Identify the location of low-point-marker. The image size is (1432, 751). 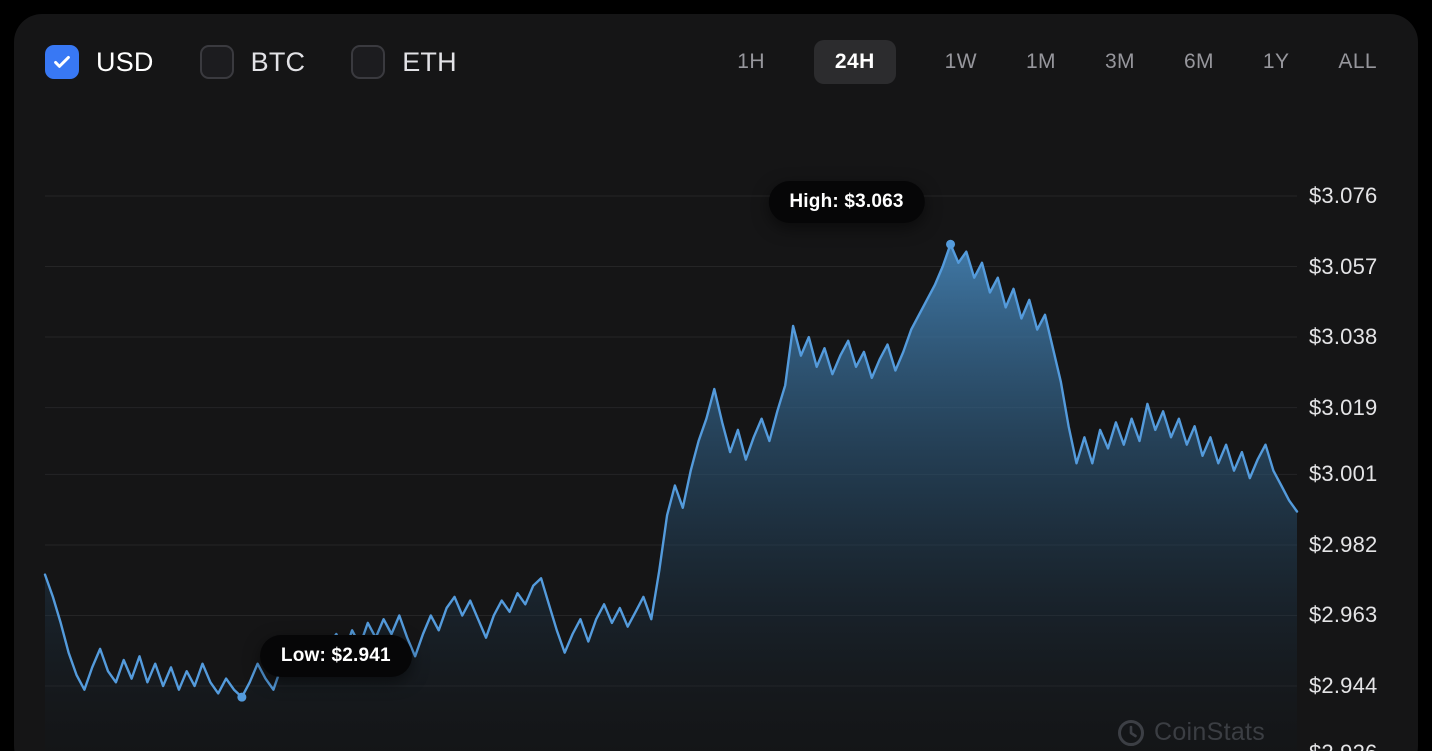
(242, 697).